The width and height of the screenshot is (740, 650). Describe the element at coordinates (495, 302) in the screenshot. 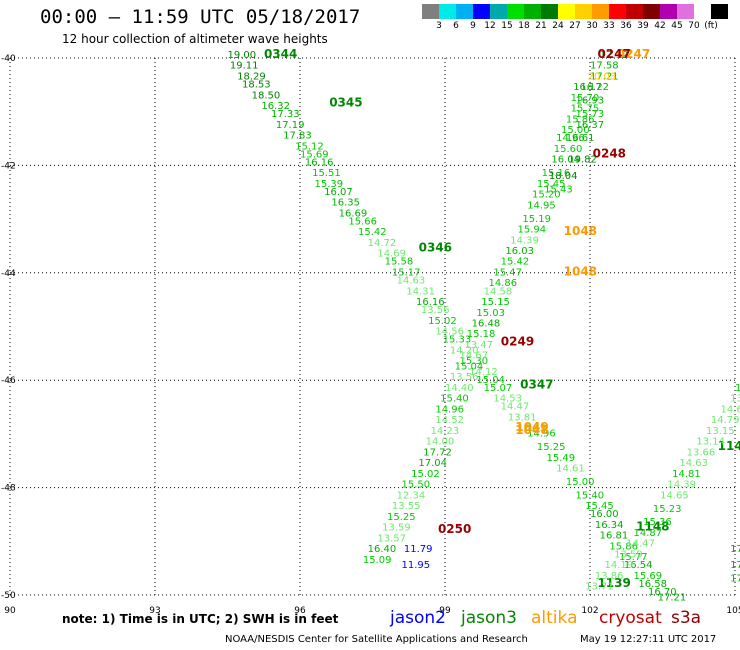

I see `data-point-label: 15.15` at that location.